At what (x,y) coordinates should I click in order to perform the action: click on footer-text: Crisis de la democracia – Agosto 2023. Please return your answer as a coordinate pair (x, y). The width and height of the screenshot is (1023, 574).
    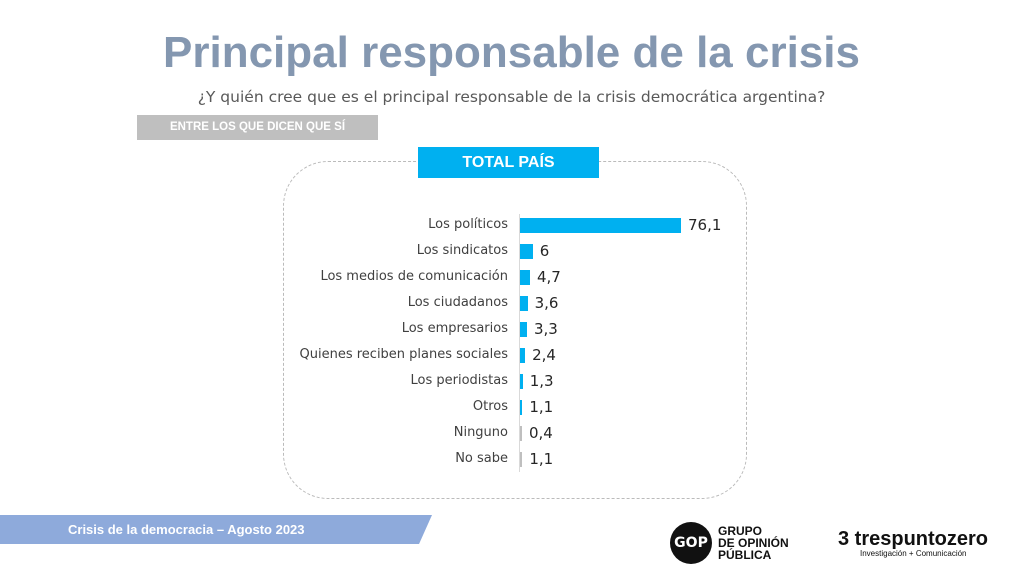
    Looking at the image, I should click on (186, 529).